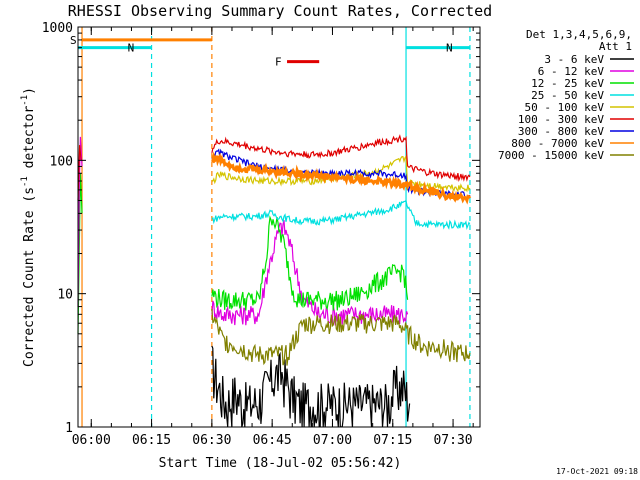  I want to click on legend-entry-label-6: 300 - 800 keV, so click(561, 131).